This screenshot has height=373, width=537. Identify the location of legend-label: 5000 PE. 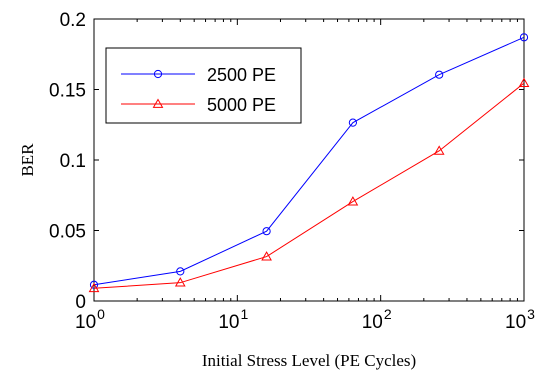
(241, 105).